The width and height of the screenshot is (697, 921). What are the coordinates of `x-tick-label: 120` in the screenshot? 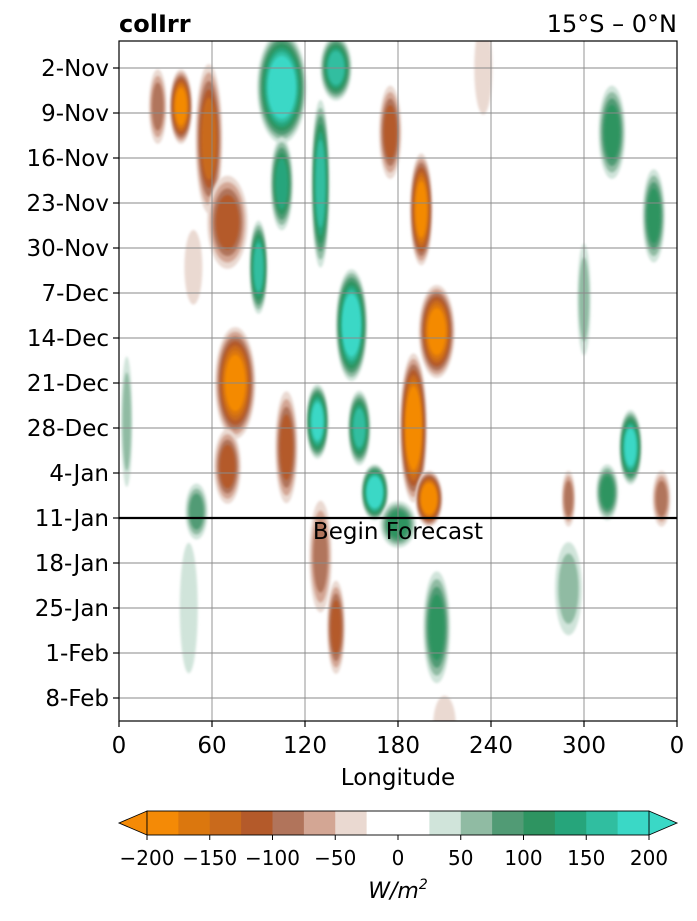 It's located at (305, 746).